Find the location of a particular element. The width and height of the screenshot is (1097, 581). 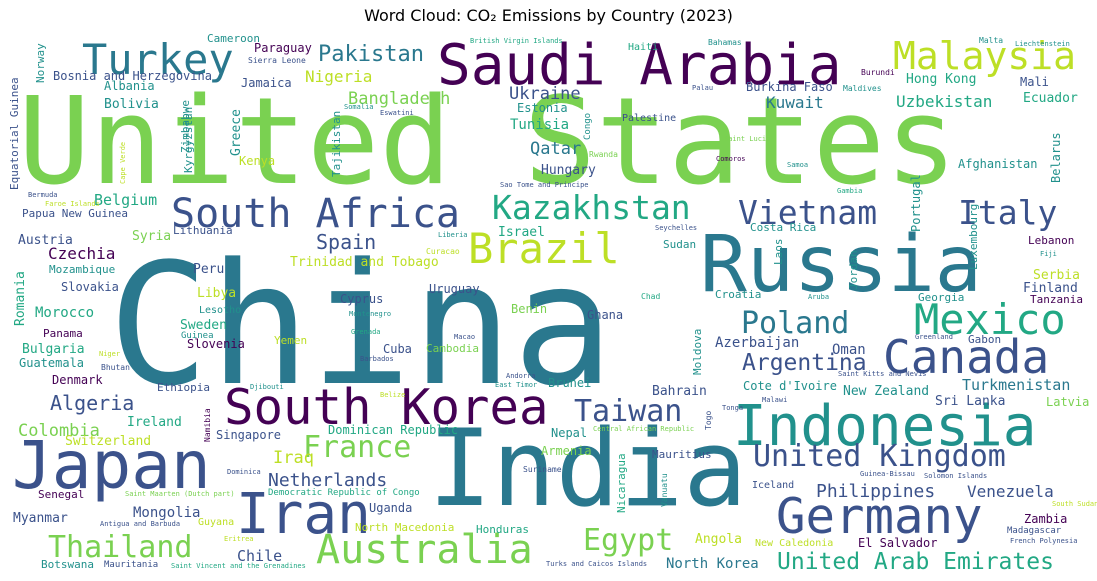

word-papua-new-guinea: Papua New Guinea is located at coordinates (75, 213).